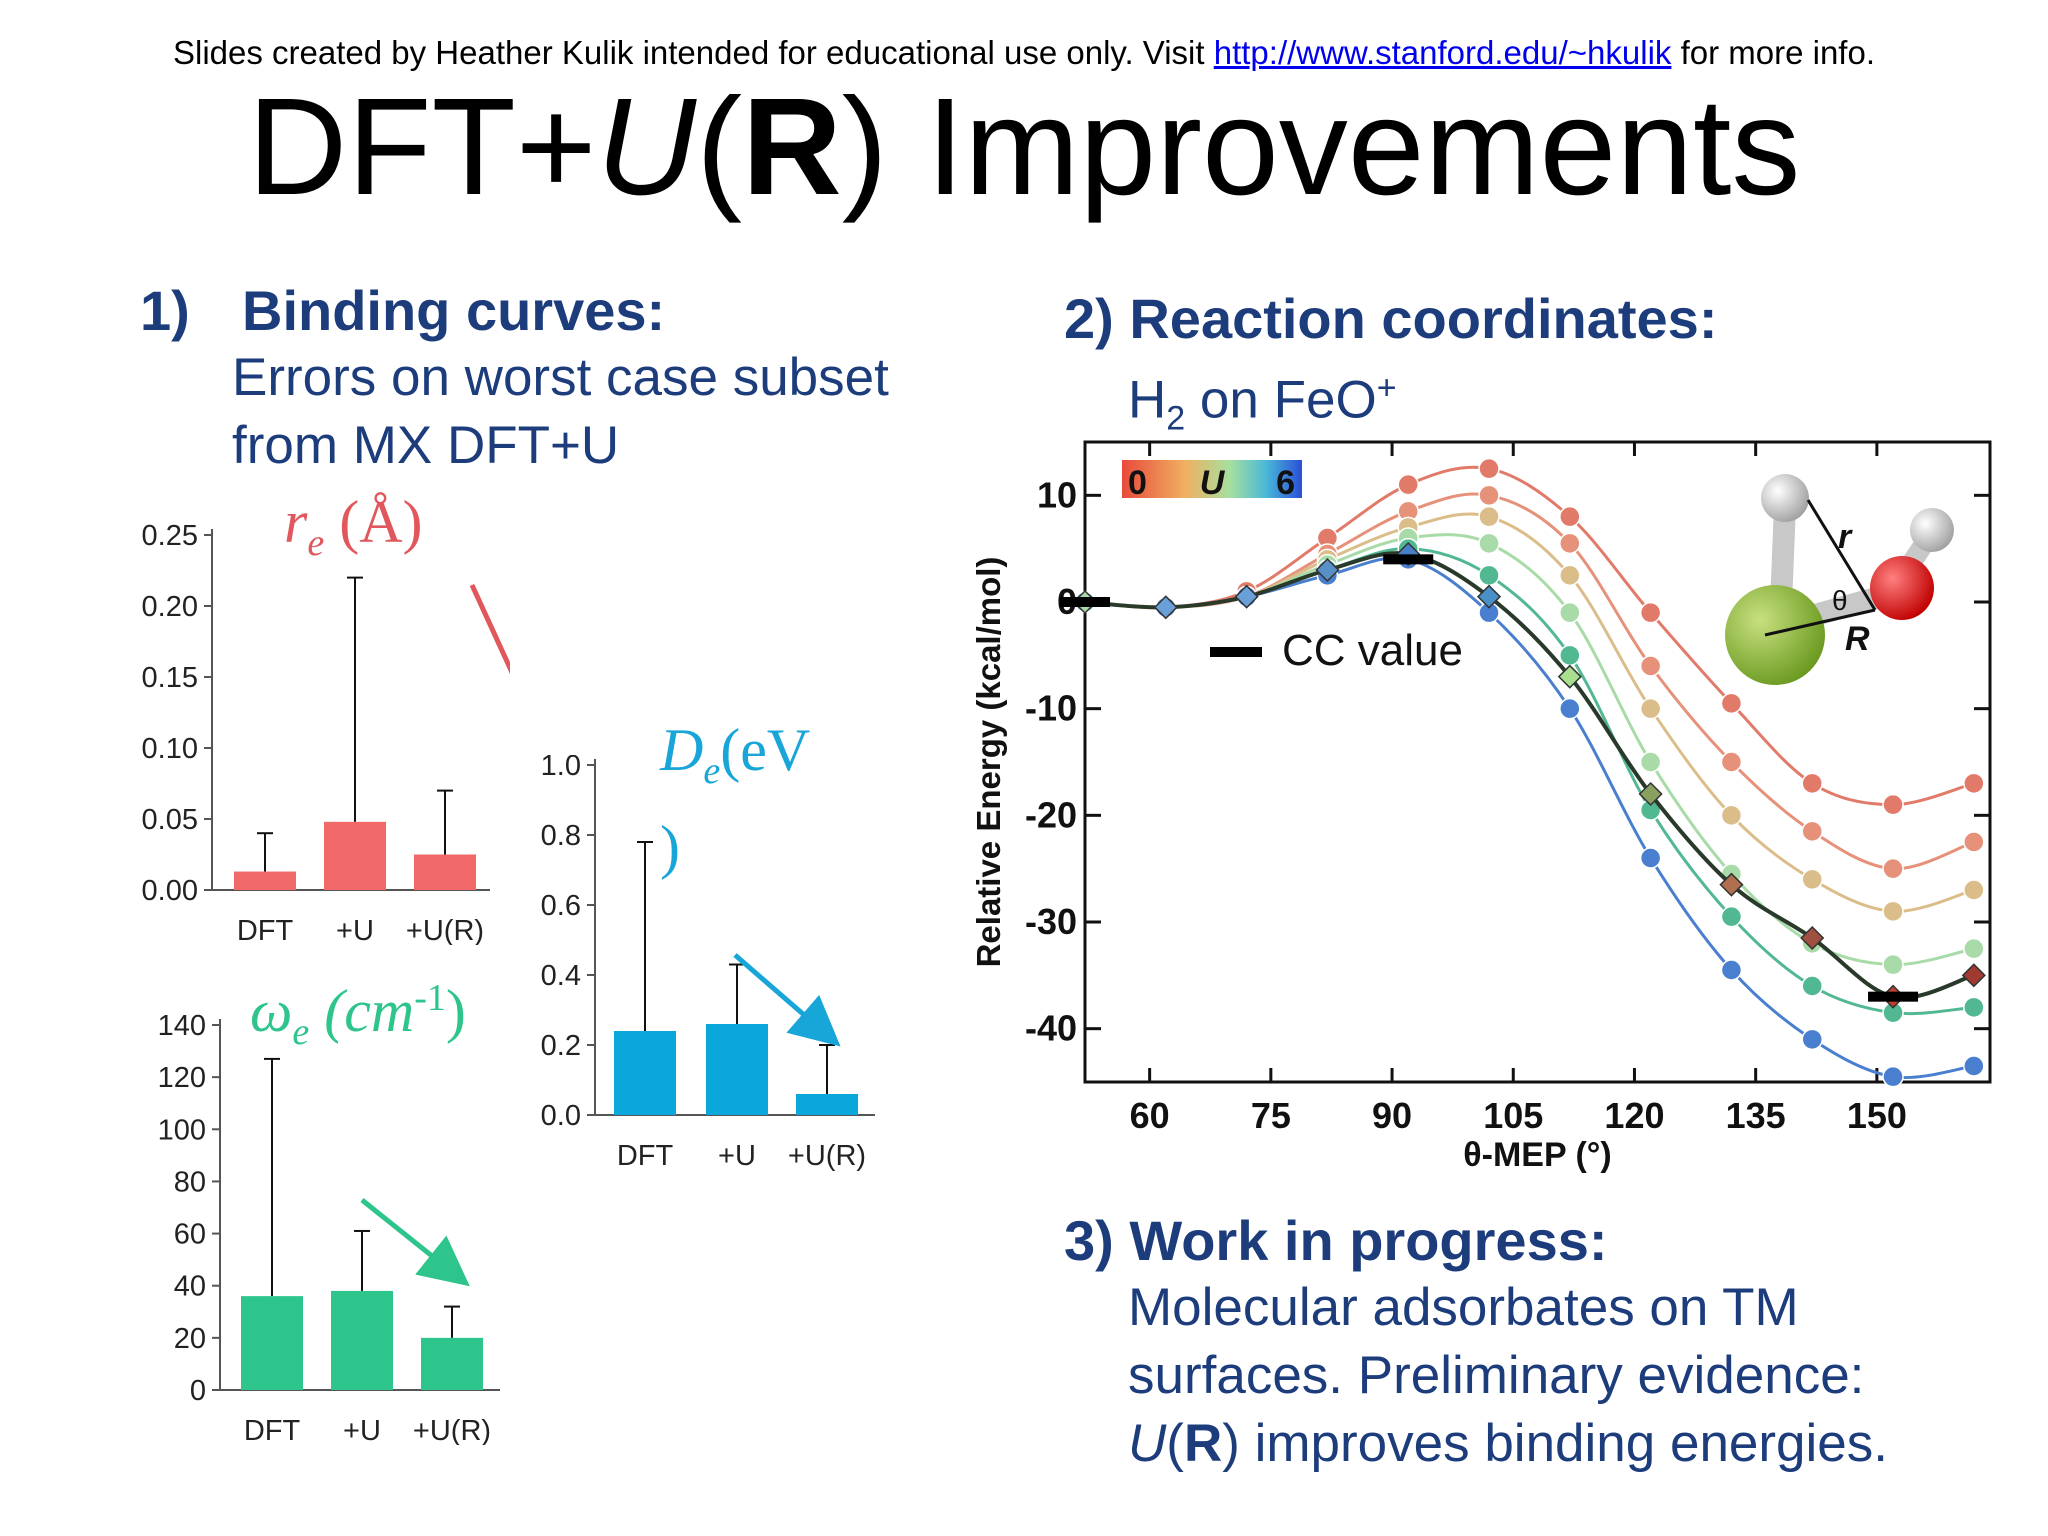  What do you see at coordinates (1175, 1443) in the screenshot?
I see `line3-part: (` at bounding box center [1175, 1443].